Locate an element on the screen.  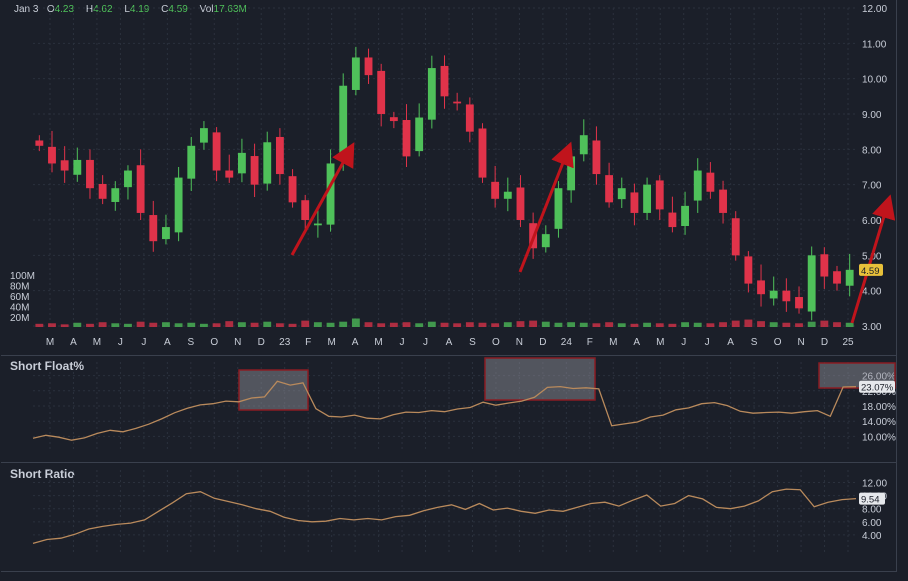
time-axis-tick: D is located at coordinates (824, 342).